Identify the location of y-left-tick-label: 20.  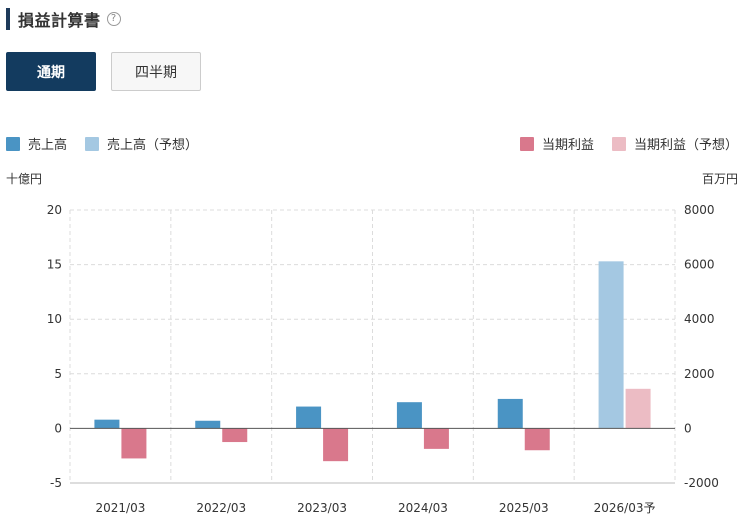
(54, 210).